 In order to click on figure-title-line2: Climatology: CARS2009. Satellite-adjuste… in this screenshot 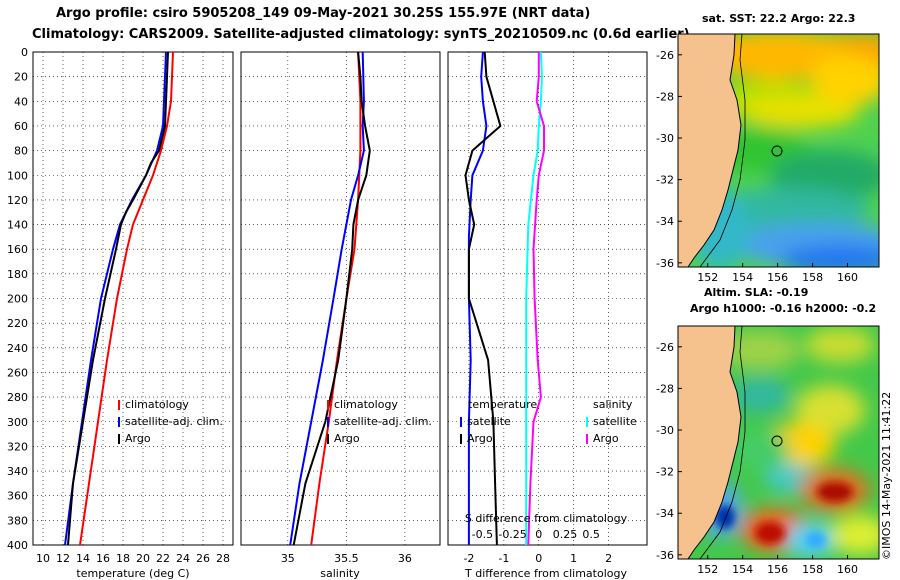, I will do `click(361, 34)`.